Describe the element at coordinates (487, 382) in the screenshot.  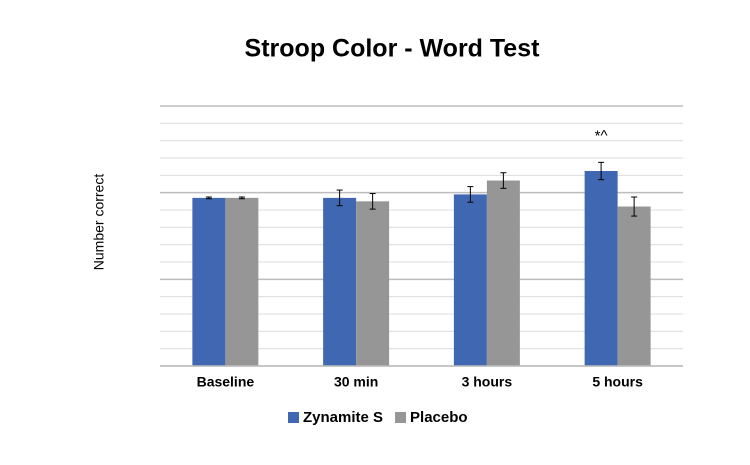
I see `x-tick-label: 3 hours` at that location.